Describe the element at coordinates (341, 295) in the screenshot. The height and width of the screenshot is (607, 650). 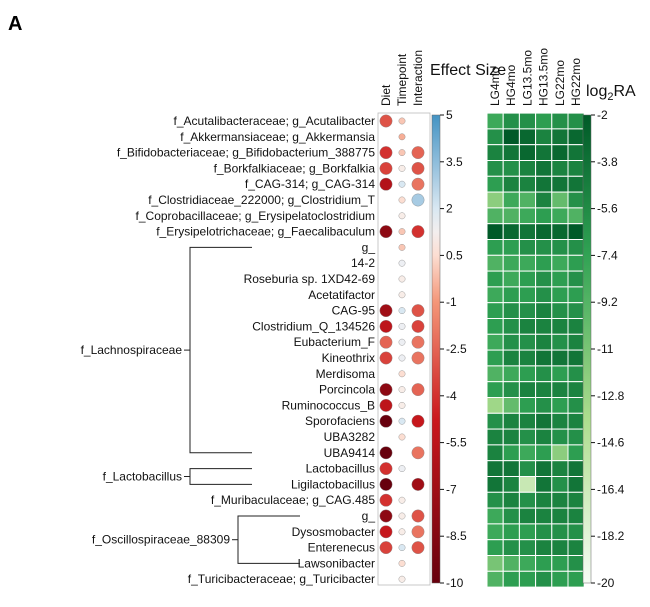
I see `row-label: Acetatifactor` at that location.